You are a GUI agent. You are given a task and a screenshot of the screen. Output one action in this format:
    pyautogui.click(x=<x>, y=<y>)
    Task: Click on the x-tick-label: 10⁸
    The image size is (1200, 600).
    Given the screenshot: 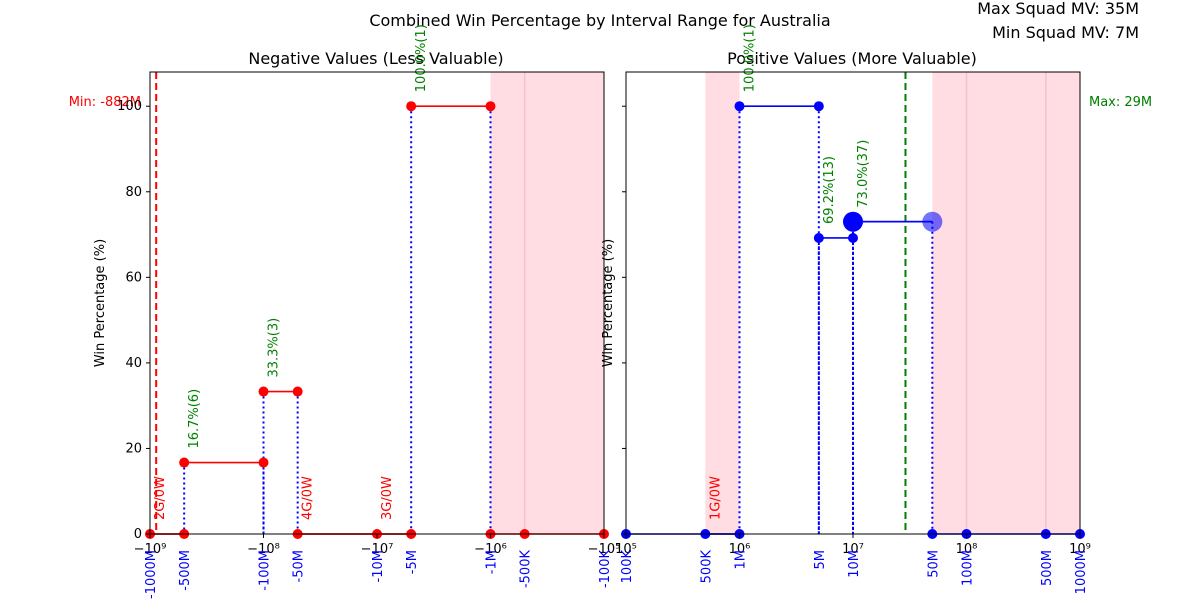 What is the action you would take?
    pyautogui.click(x=967, y=549)
    